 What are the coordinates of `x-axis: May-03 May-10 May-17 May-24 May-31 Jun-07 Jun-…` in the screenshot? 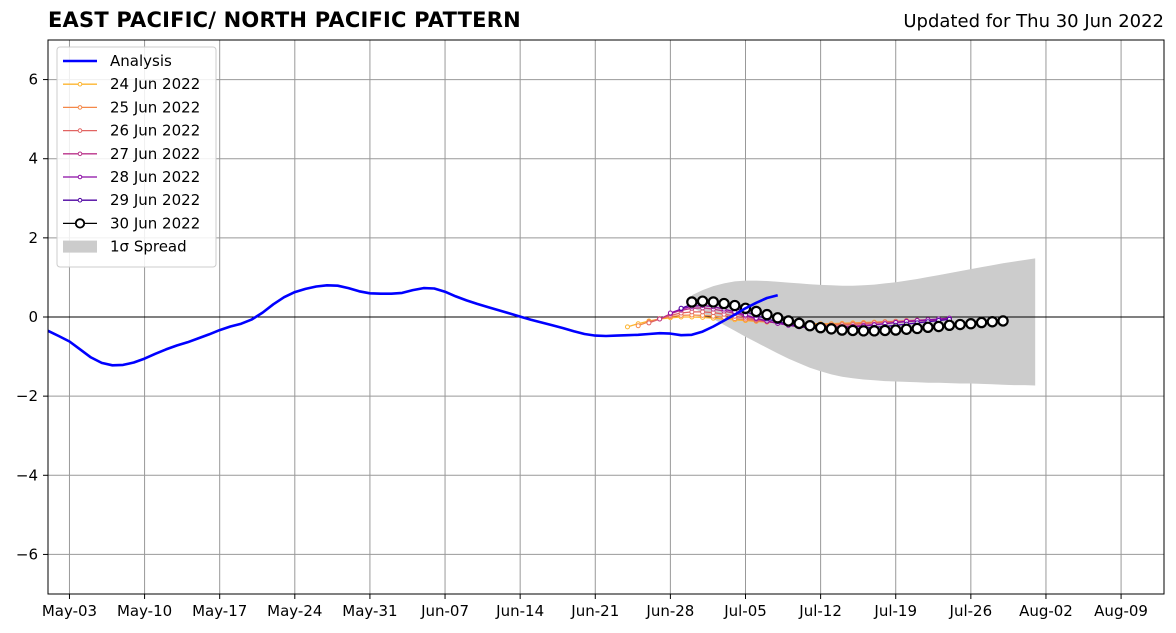 It's located at (595, 607).